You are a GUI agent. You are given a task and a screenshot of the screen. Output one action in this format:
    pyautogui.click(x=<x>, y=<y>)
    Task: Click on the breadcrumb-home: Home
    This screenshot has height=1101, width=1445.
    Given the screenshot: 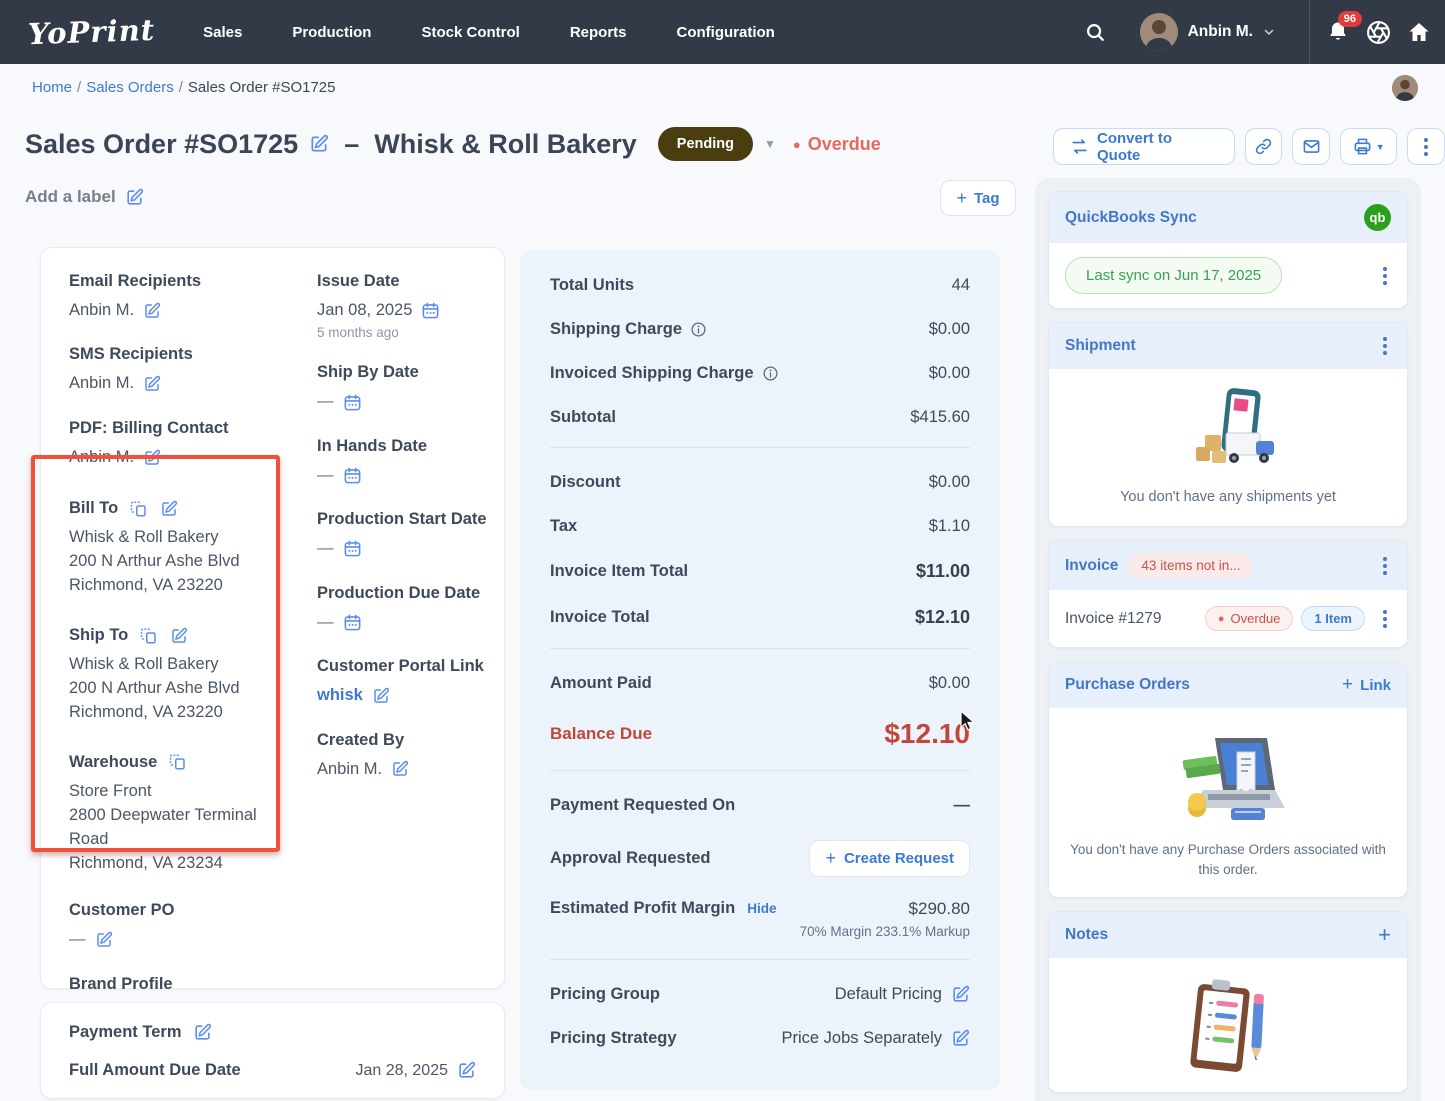 What is the action you would take?
    pyautogui.click(x=52, y=87)
    